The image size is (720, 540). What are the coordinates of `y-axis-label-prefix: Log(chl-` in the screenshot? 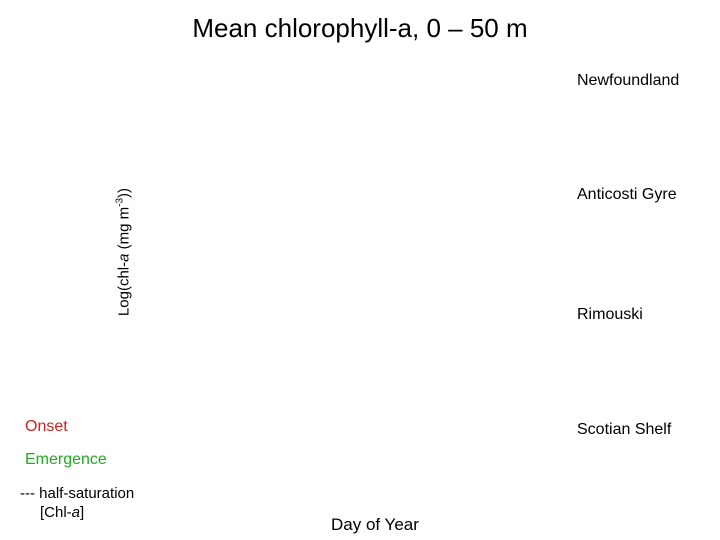 It's located at (124, 289).